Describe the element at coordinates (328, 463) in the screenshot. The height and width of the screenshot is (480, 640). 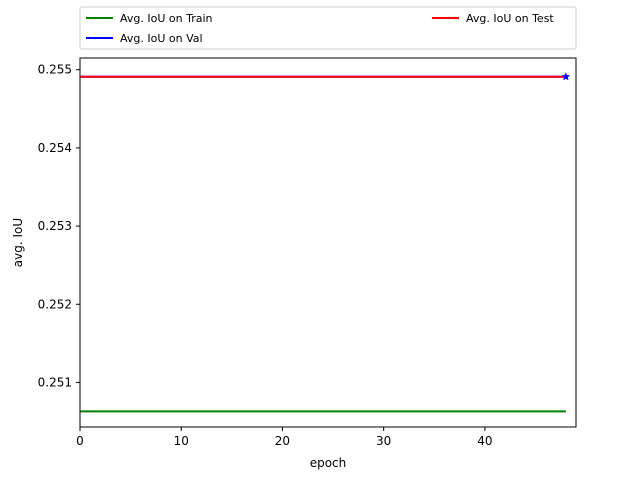
I see `x-axis-title: epoch` at that location.